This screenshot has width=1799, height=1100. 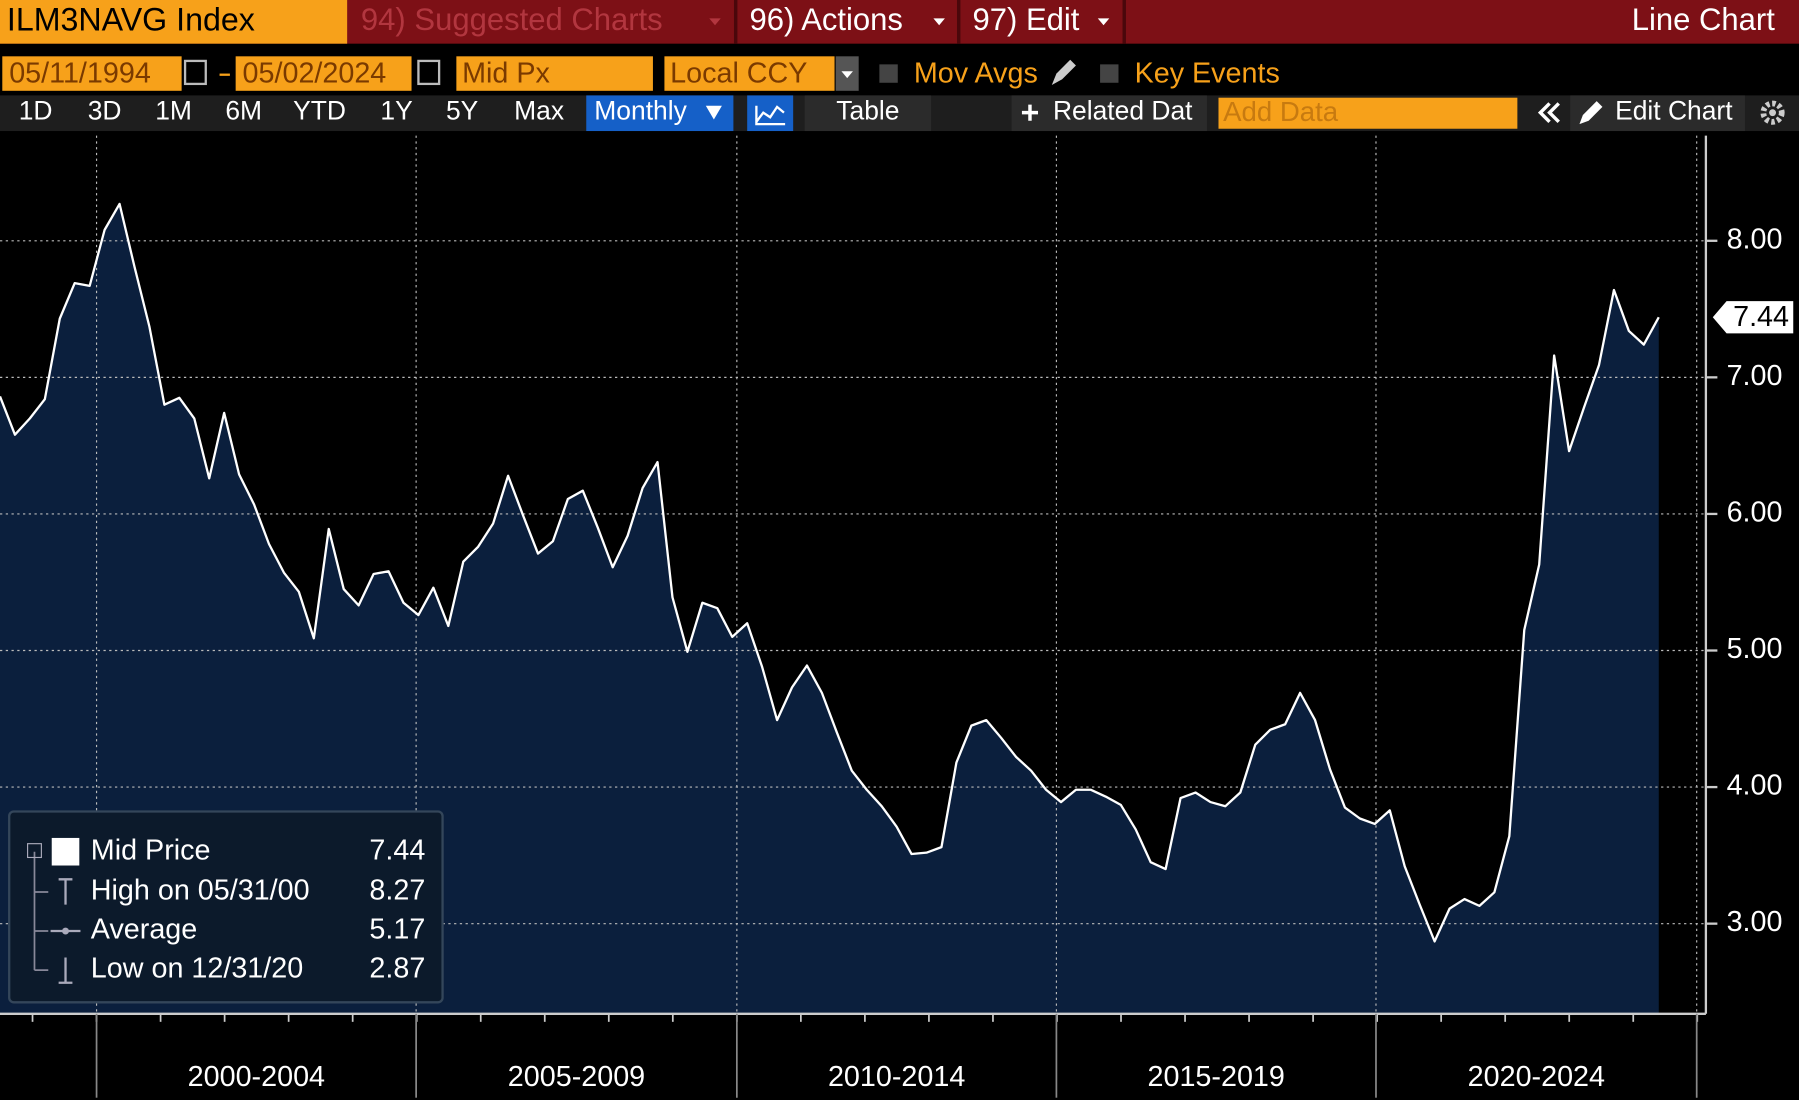 I want to click on frequency-button, so click(x=660, y=113).